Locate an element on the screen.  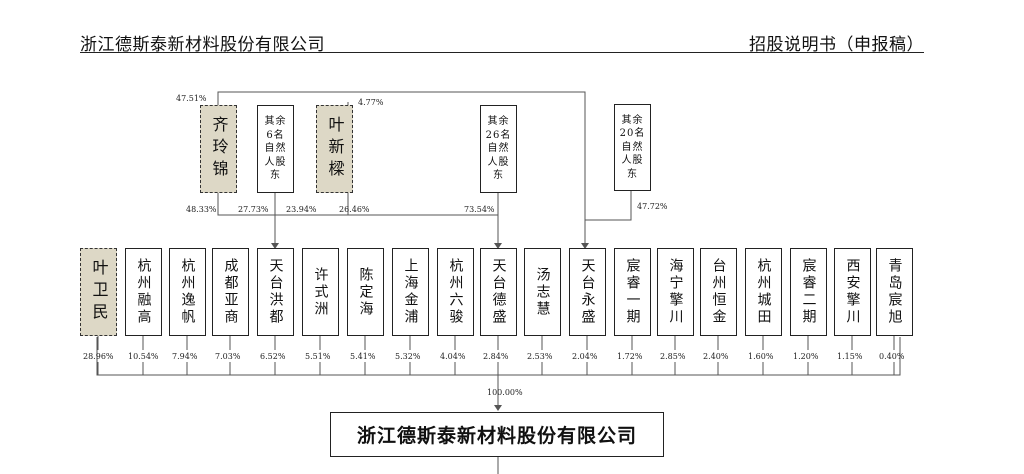
shareholder-box: 杭州逸帆 is located at coordinates (187, 292).